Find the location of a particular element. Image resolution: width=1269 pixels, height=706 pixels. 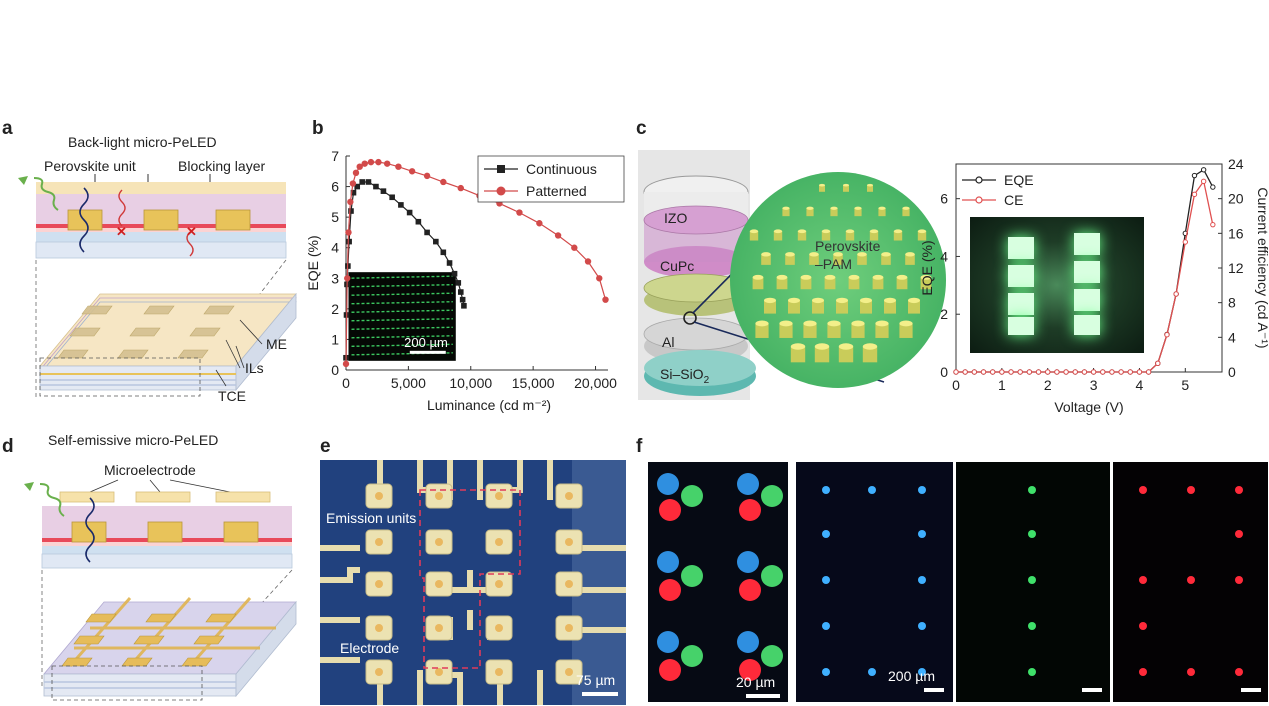

panel-e-scalebar-label: 75 µm is located at coordinates (596, 680).